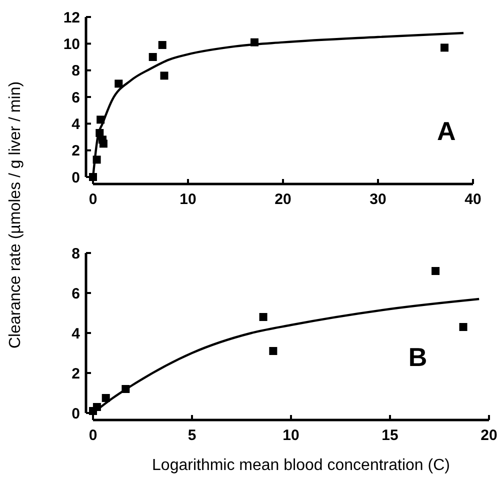  I want to click on y-axis-title: Clearance rate (µmoles / g liver / min), so click(15, 215).